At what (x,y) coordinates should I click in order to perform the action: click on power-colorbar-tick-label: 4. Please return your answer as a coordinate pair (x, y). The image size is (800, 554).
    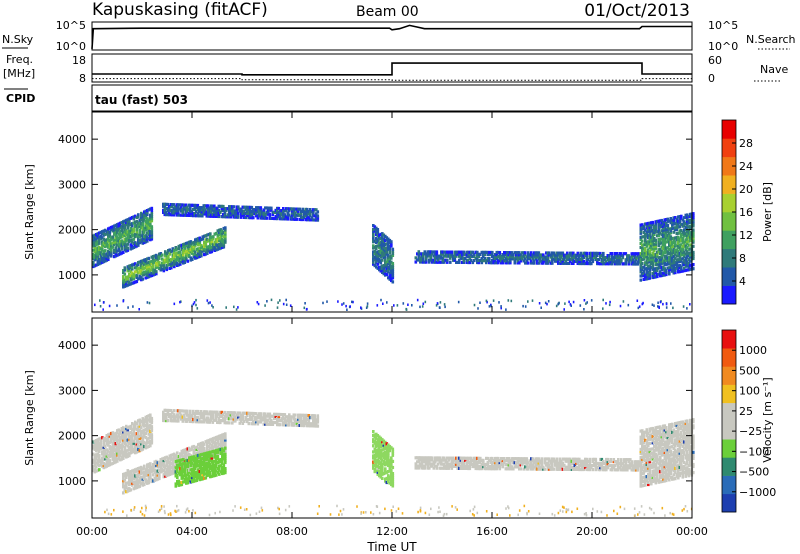
    Looking at the image, I should click on (742, 281).